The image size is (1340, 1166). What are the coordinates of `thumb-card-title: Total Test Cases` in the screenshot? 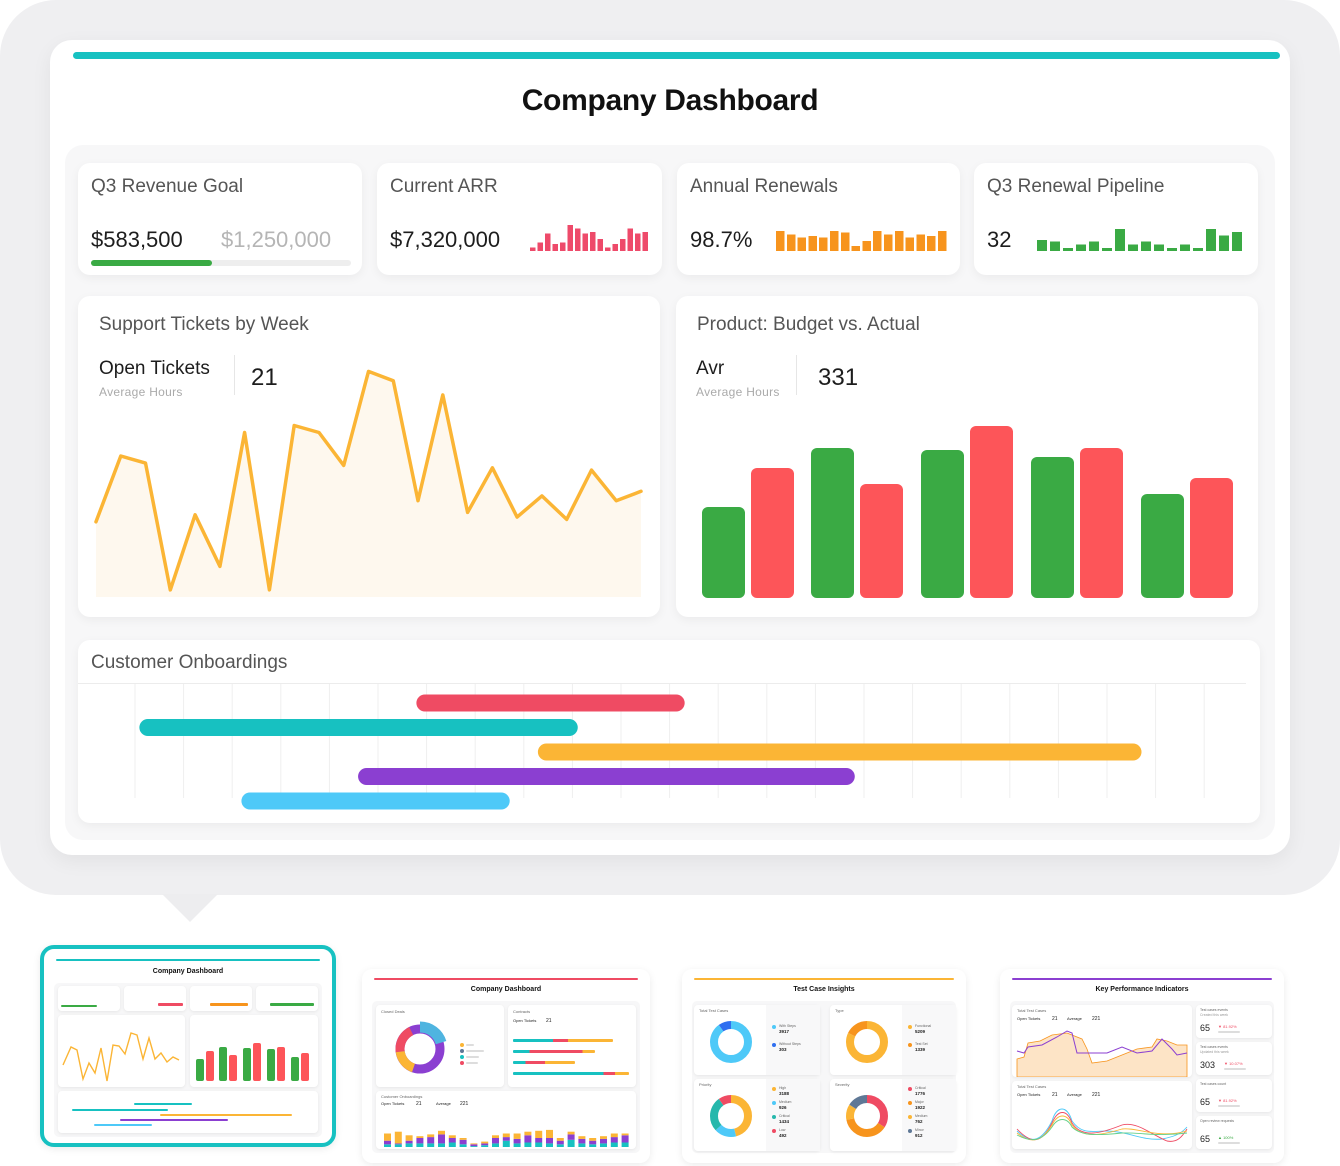 It's located at (1032, 1010).